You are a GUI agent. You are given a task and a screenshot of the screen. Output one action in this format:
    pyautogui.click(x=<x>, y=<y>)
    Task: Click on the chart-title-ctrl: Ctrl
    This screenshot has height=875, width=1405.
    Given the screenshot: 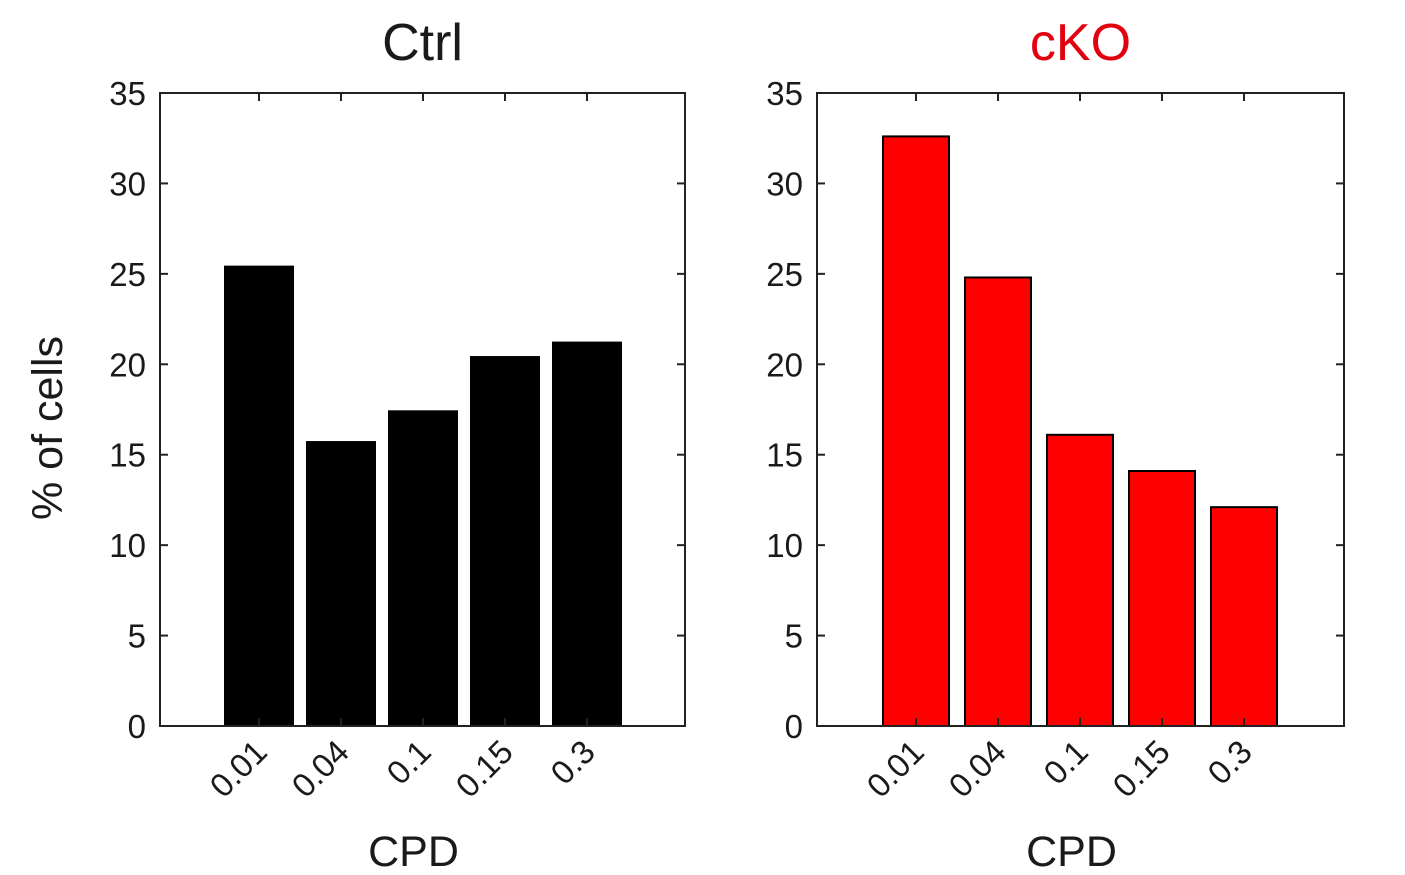 What is the action you would take?
    pyautogui.click(x=422, y=43)
    